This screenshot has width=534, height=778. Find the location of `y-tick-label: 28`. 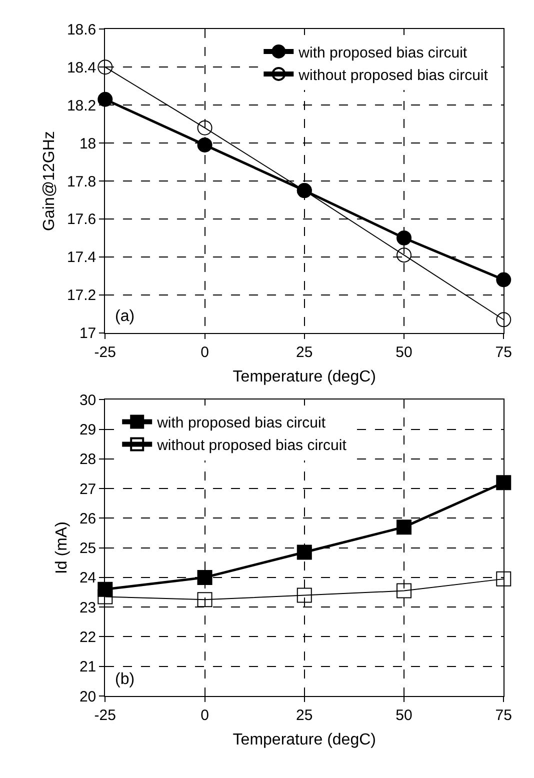

y-tick-label: 28 is located at coordinates (87, 459).